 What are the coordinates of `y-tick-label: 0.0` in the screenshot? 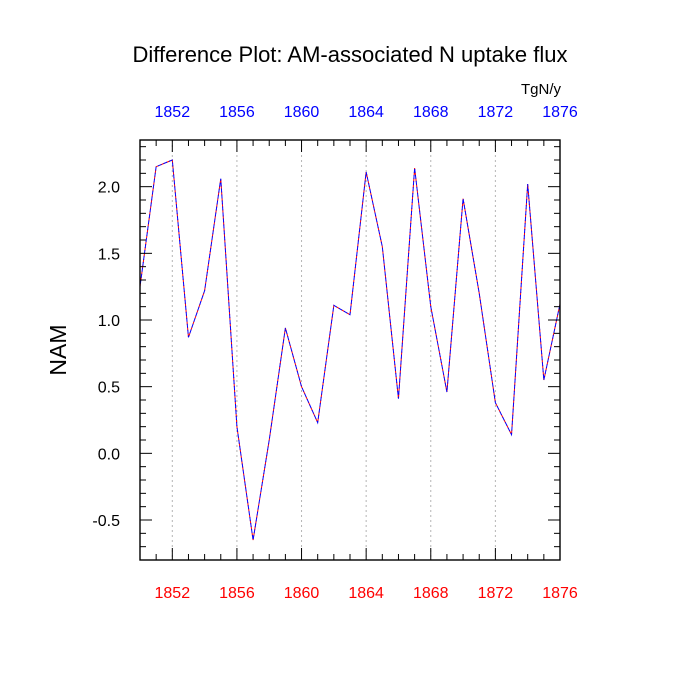 It's located at (109, 454).